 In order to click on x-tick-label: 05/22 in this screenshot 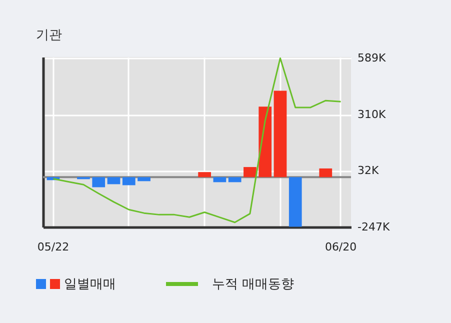, I will do `click(53, 247)`.